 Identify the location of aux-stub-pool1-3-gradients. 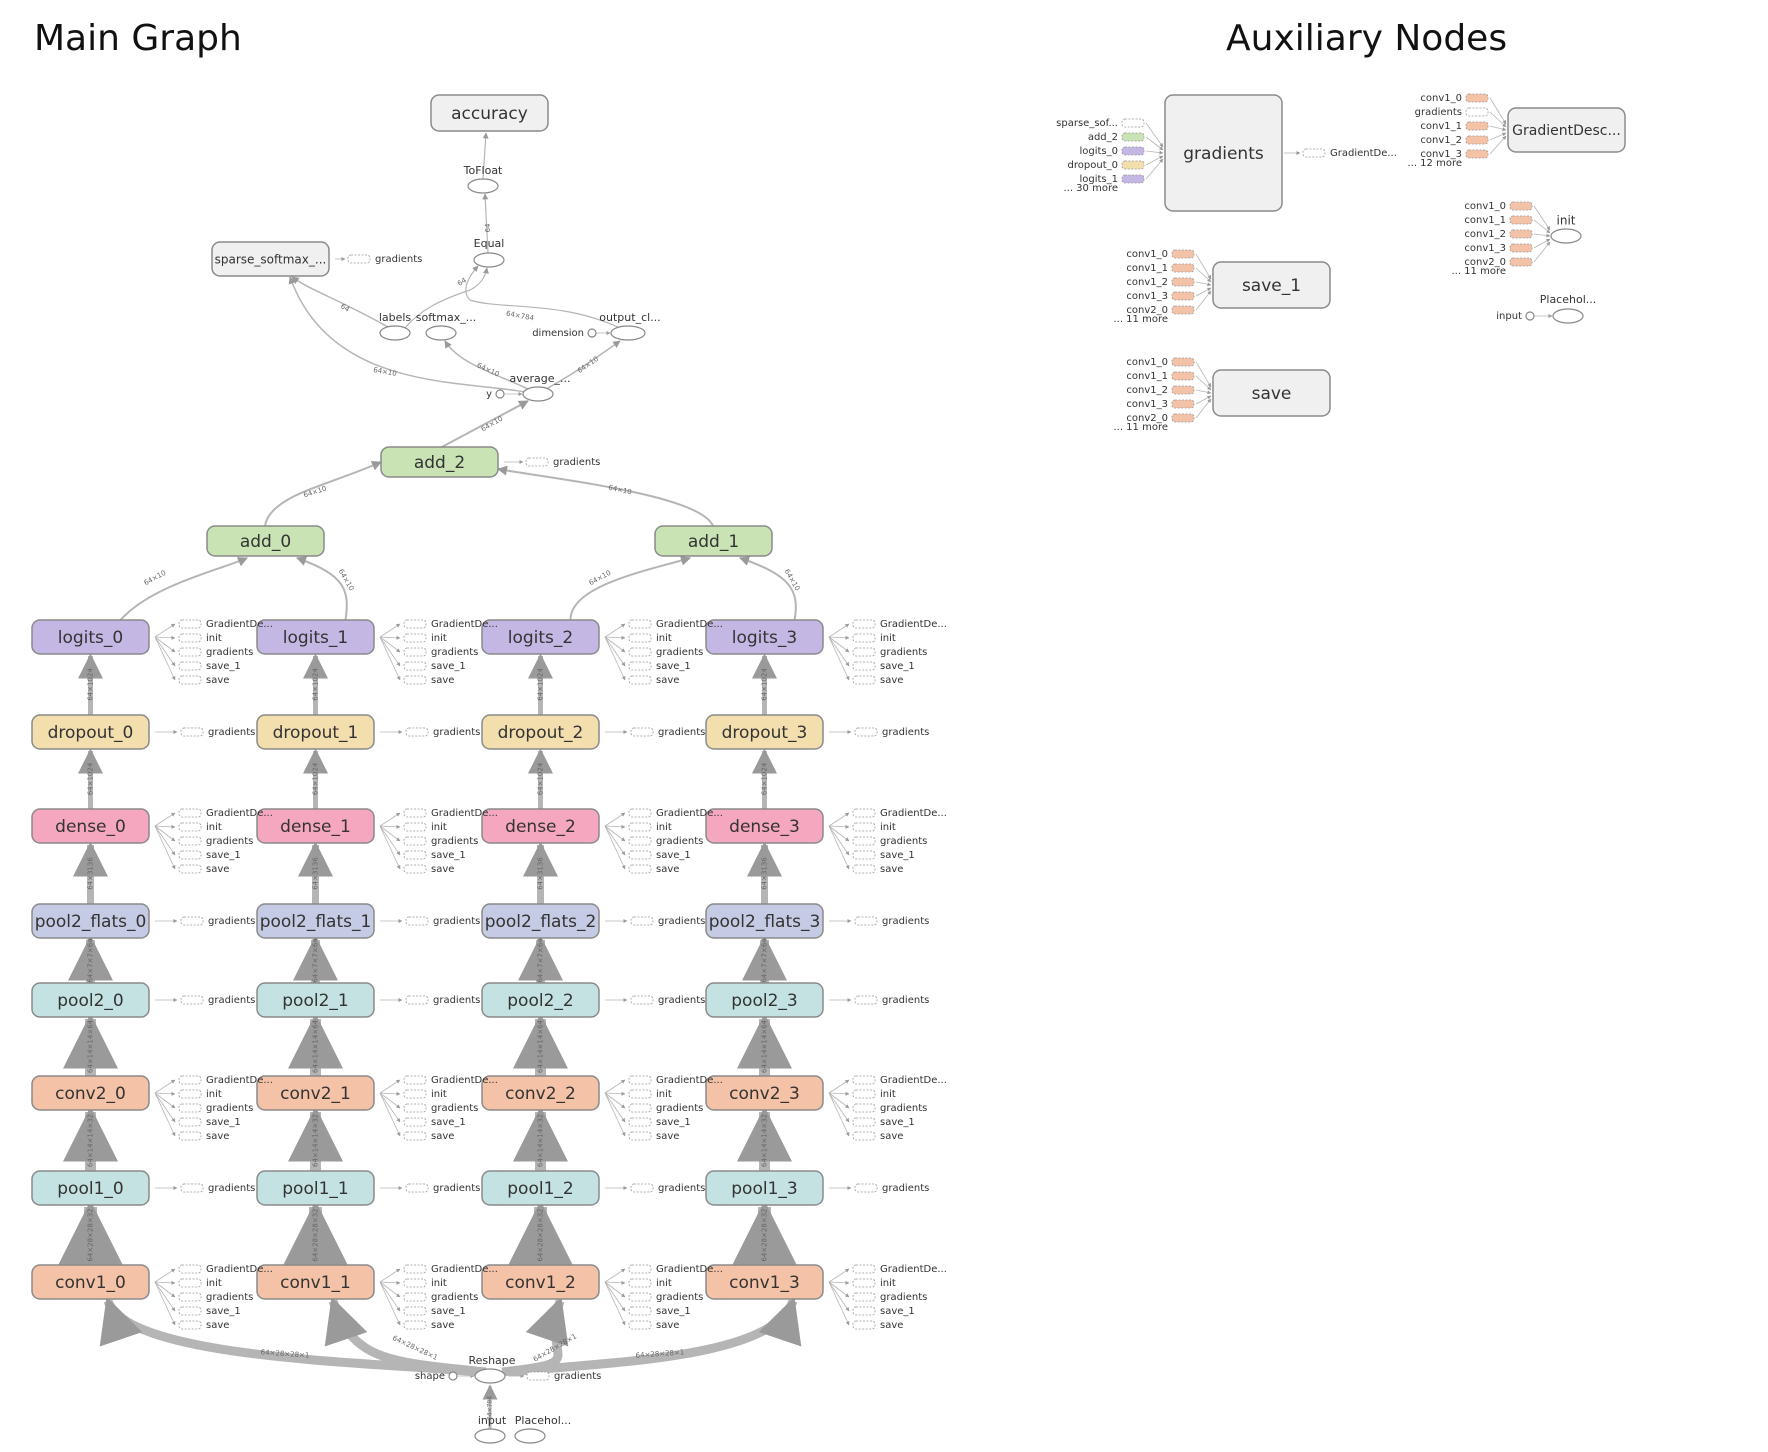
(866, 1188).